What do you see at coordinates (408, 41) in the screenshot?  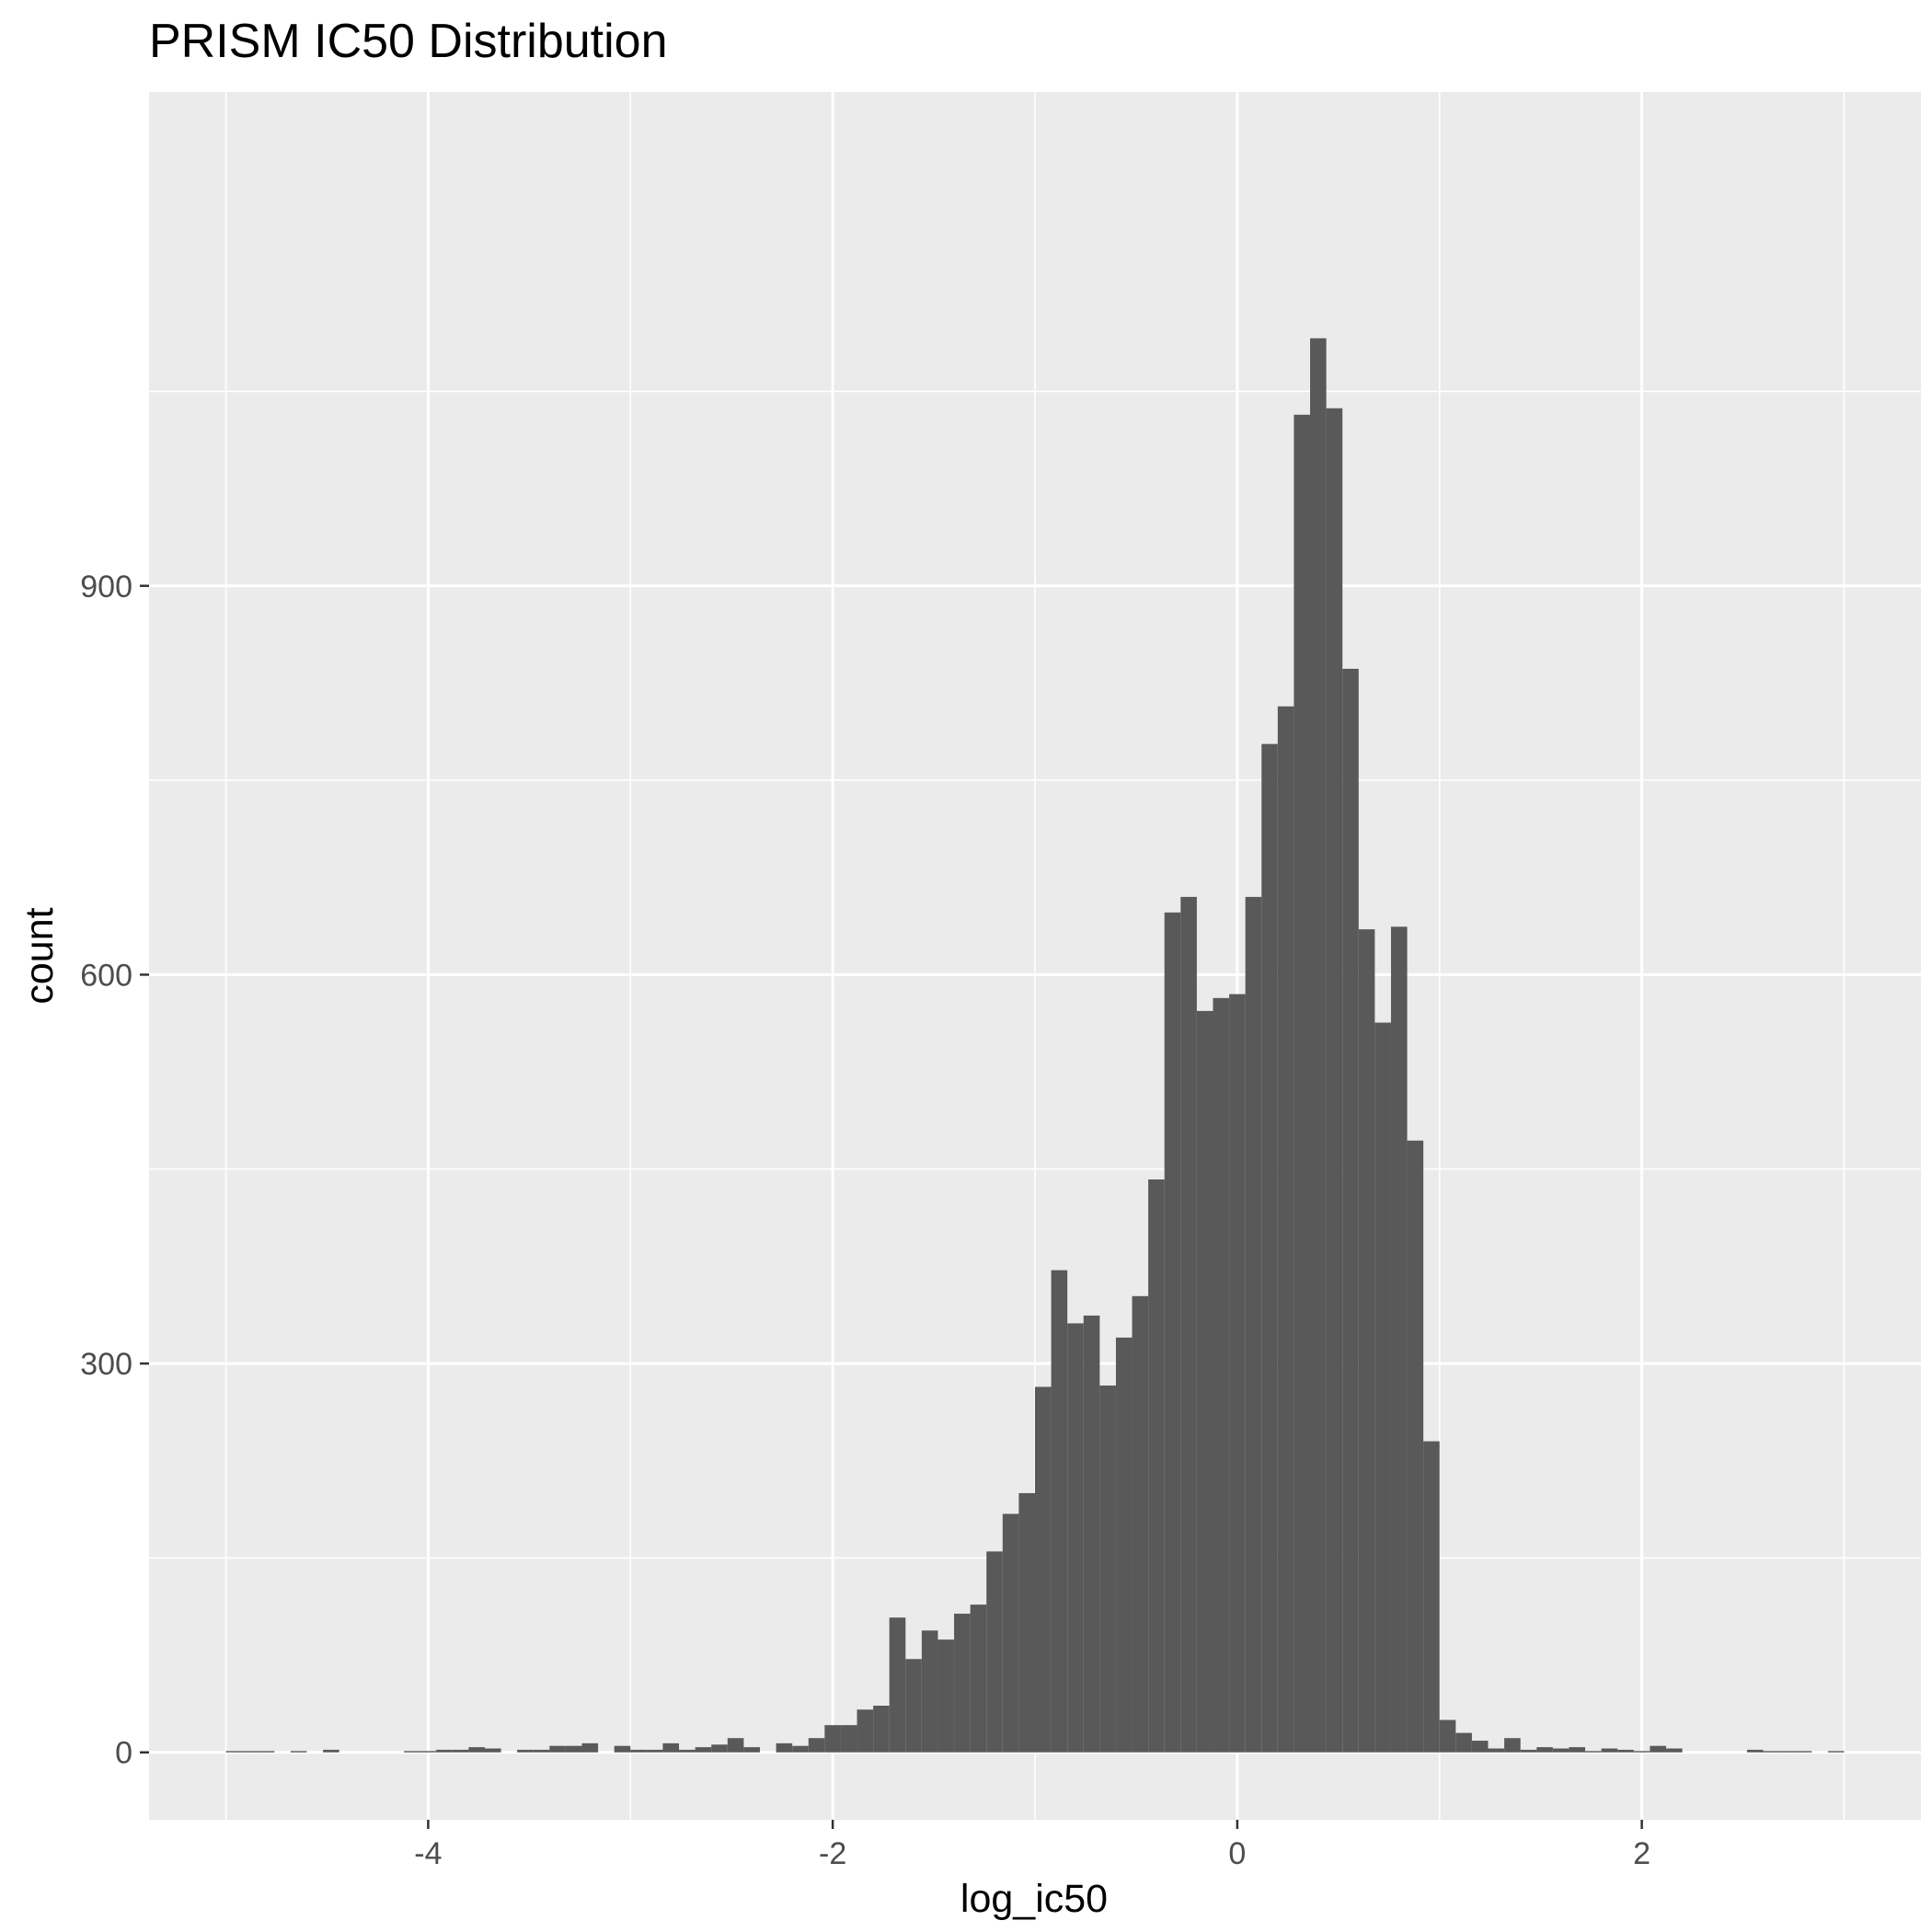 I see `chart-title: PRISM IC50 Distribution` at bounding box center [408, 41].